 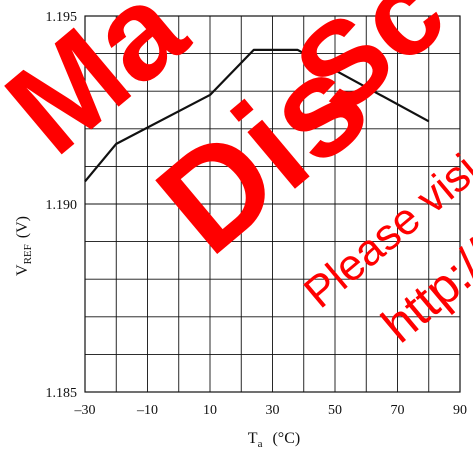 What do you see at coordinates (260, 444) in the screenshot?
I see `x-axis-label-sub: a` at bounding box center [260, 444].